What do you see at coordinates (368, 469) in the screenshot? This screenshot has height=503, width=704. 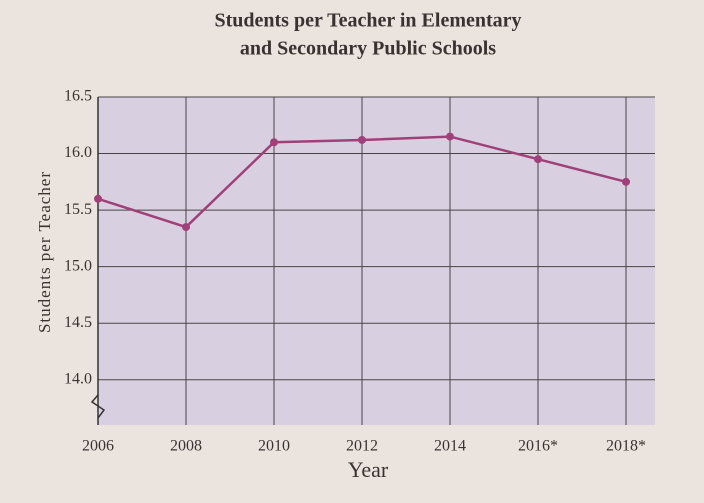 I see `x-axis-label: Year` at bounding box center [368, 469].